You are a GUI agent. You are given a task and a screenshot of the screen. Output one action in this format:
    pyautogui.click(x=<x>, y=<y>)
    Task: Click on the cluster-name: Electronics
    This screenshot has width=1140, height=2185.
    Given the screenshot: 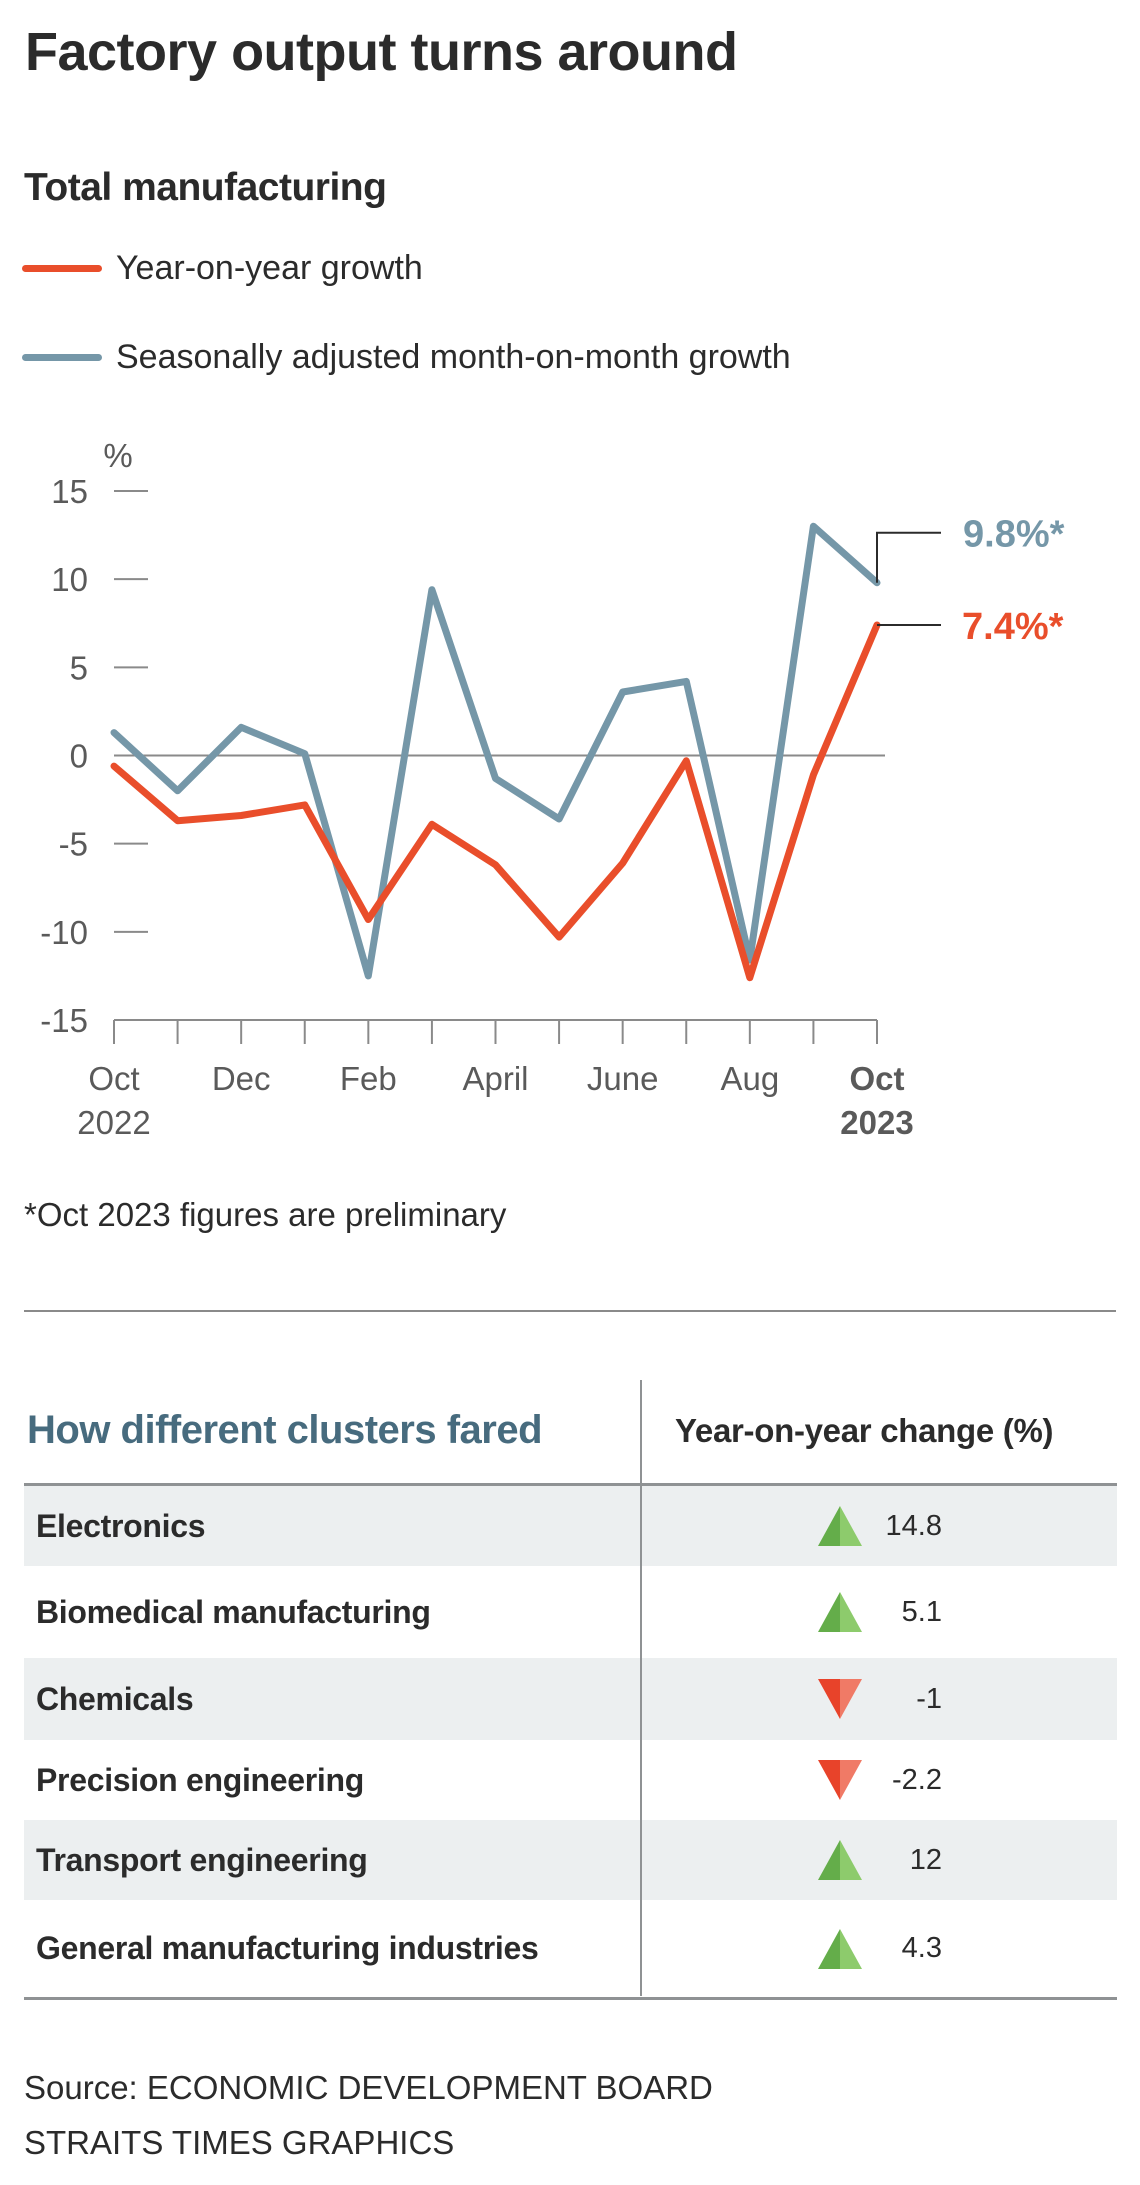 What is the action you would take?
    pyautogui.click(x=121, y=1525)
    